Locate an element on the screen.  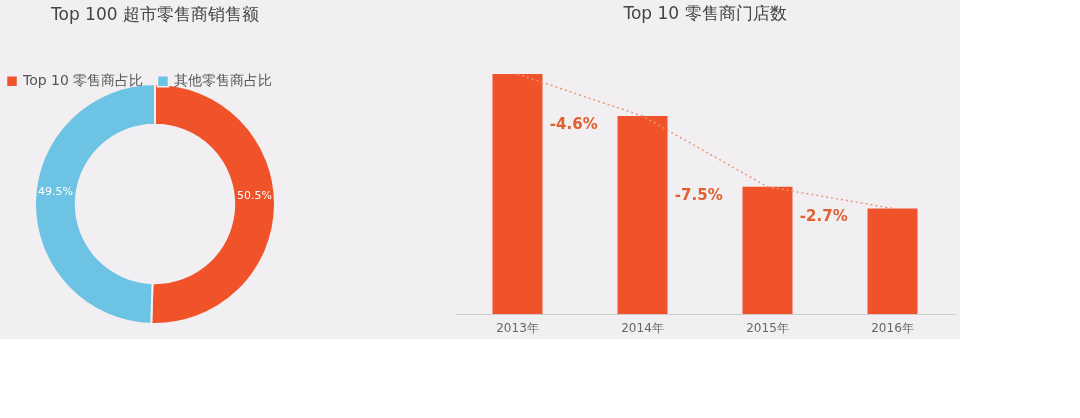
legend-label: 其他零售商占比 is located at coordinates (223, 80).